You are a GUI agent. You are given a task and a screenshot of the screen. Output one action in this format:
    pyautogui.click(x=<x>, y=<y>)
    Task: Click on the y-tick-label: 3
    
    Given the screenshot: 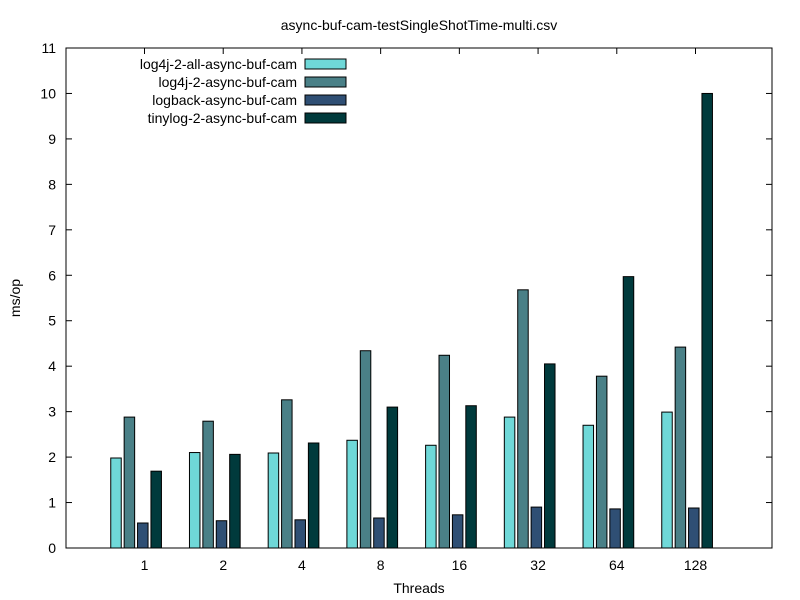 What is the action you would take?
    pyautogui.click(x=52, y=412)
    